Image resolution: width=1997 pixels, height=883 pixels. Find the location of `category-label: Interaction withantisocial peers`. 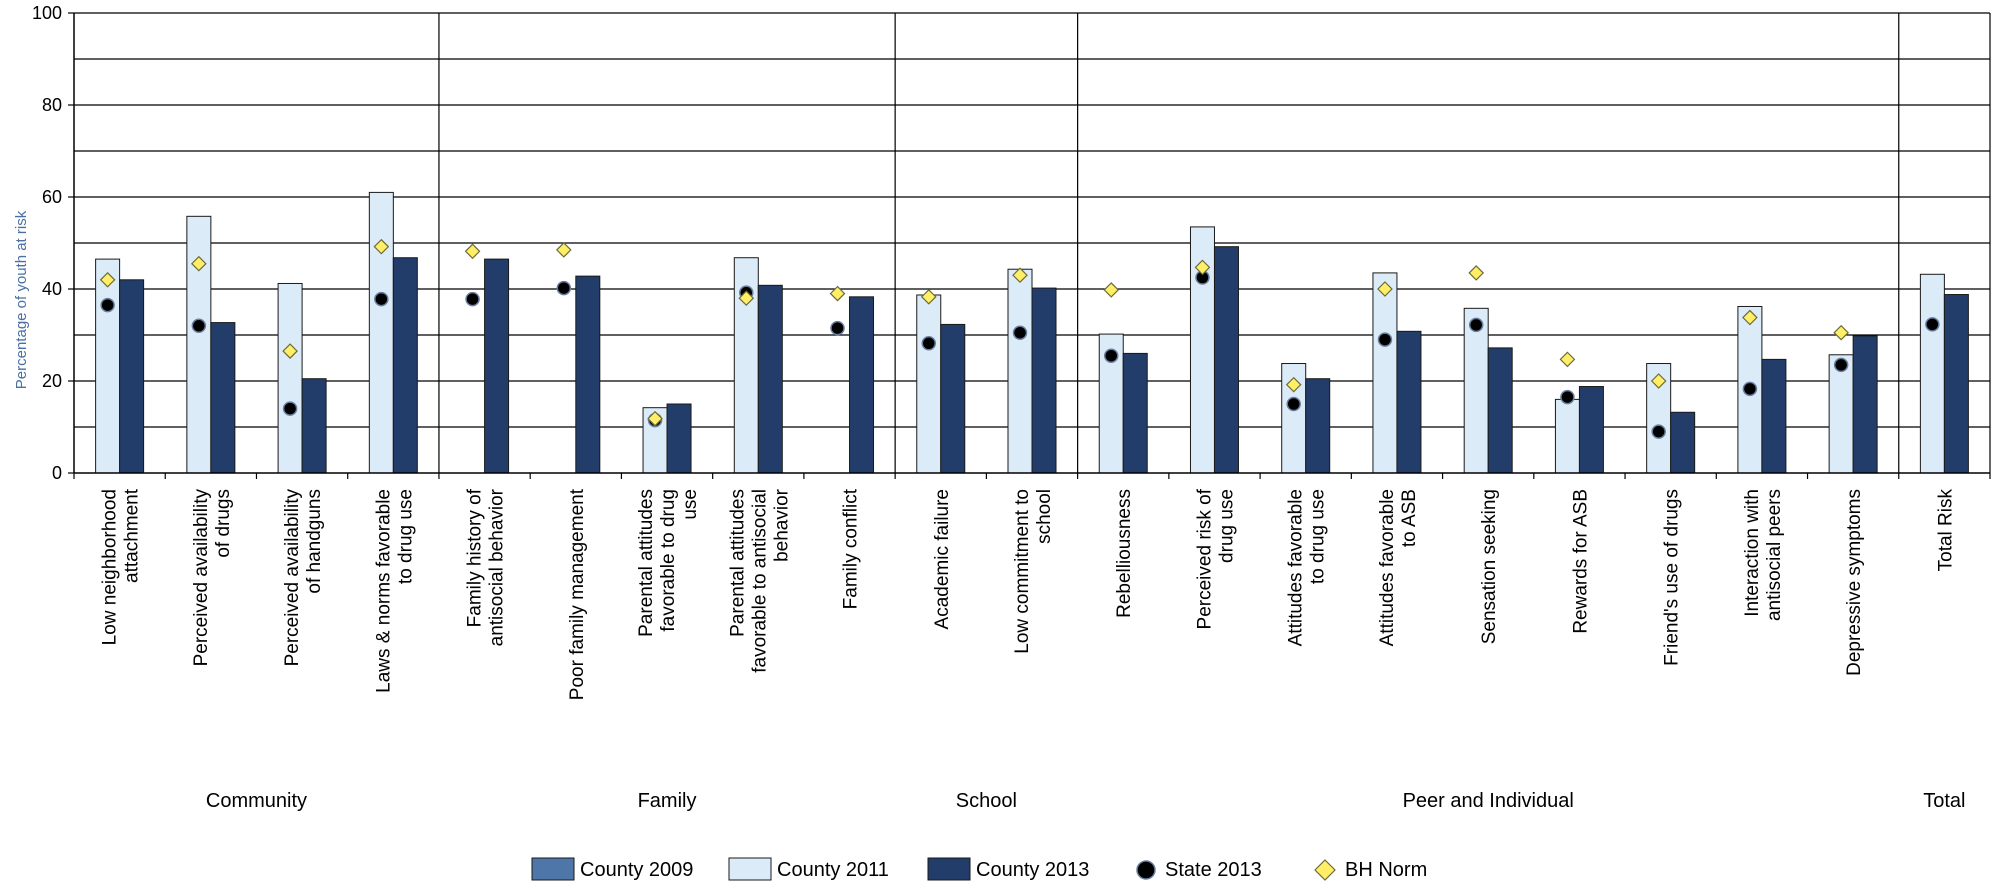

category-label: Interaction withantisocial peers is located at coordinates (1763, 555).